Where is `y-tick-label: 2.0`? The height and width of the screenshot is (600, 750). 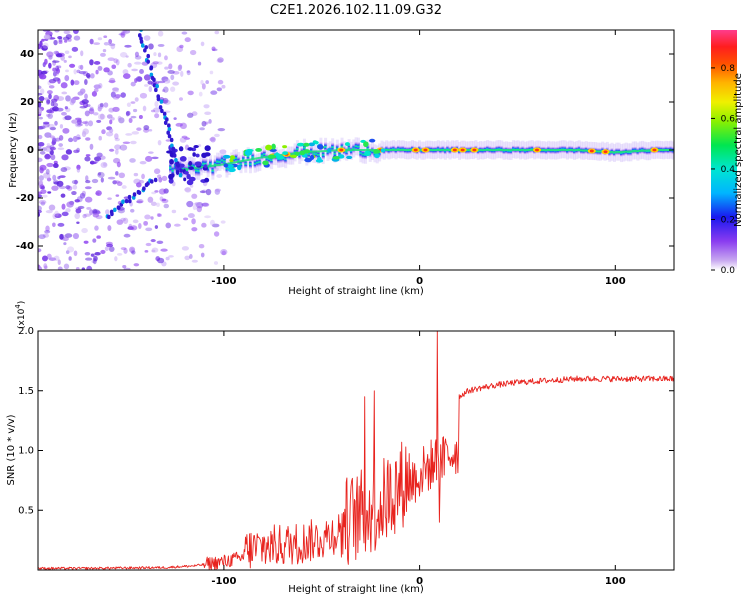
y-tick-label: 2.0 is located at coordinates (26, 331).